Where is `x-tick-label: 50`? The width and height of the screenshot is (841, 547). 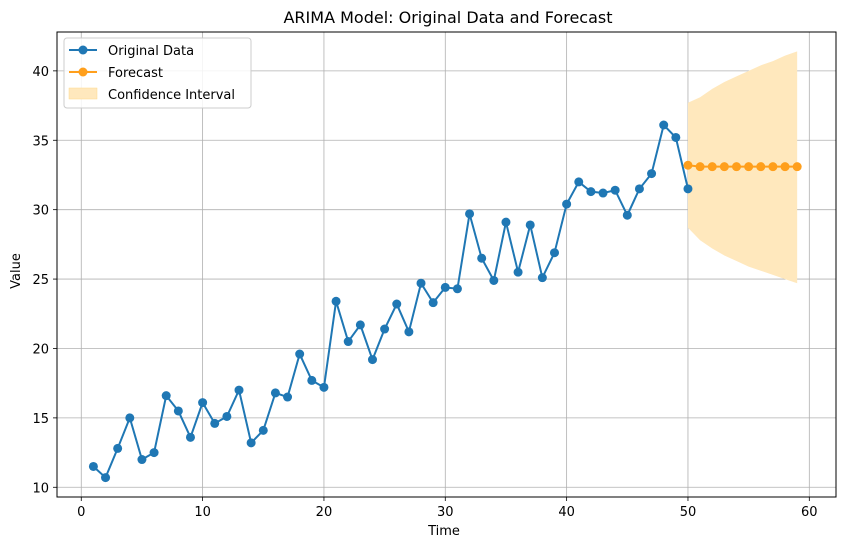
x-tick-label: 50 is located at coordinates (688, 512).